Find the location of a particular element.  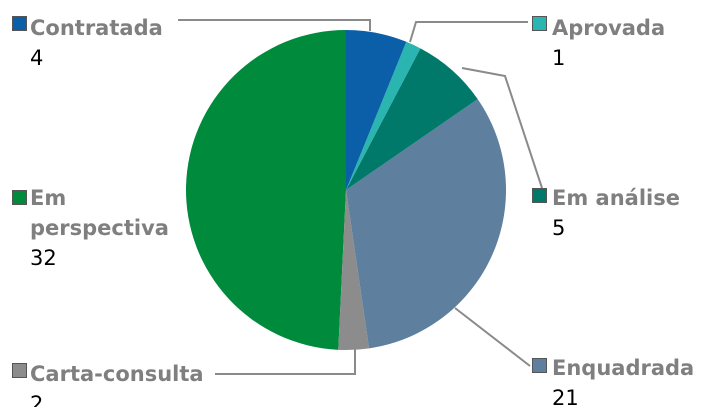

slice-label: Em perspectiva 32 is located at coordinates (110, 228).